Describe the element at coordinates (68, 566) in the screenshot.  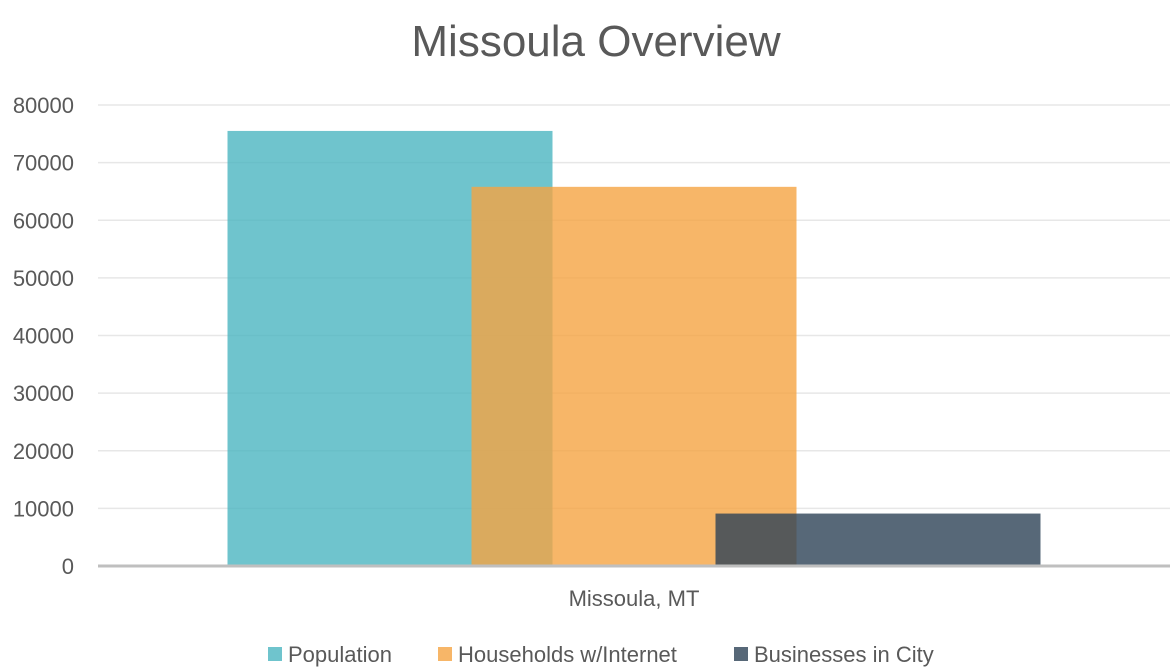
I see `y-tick-label: 0` at that location.